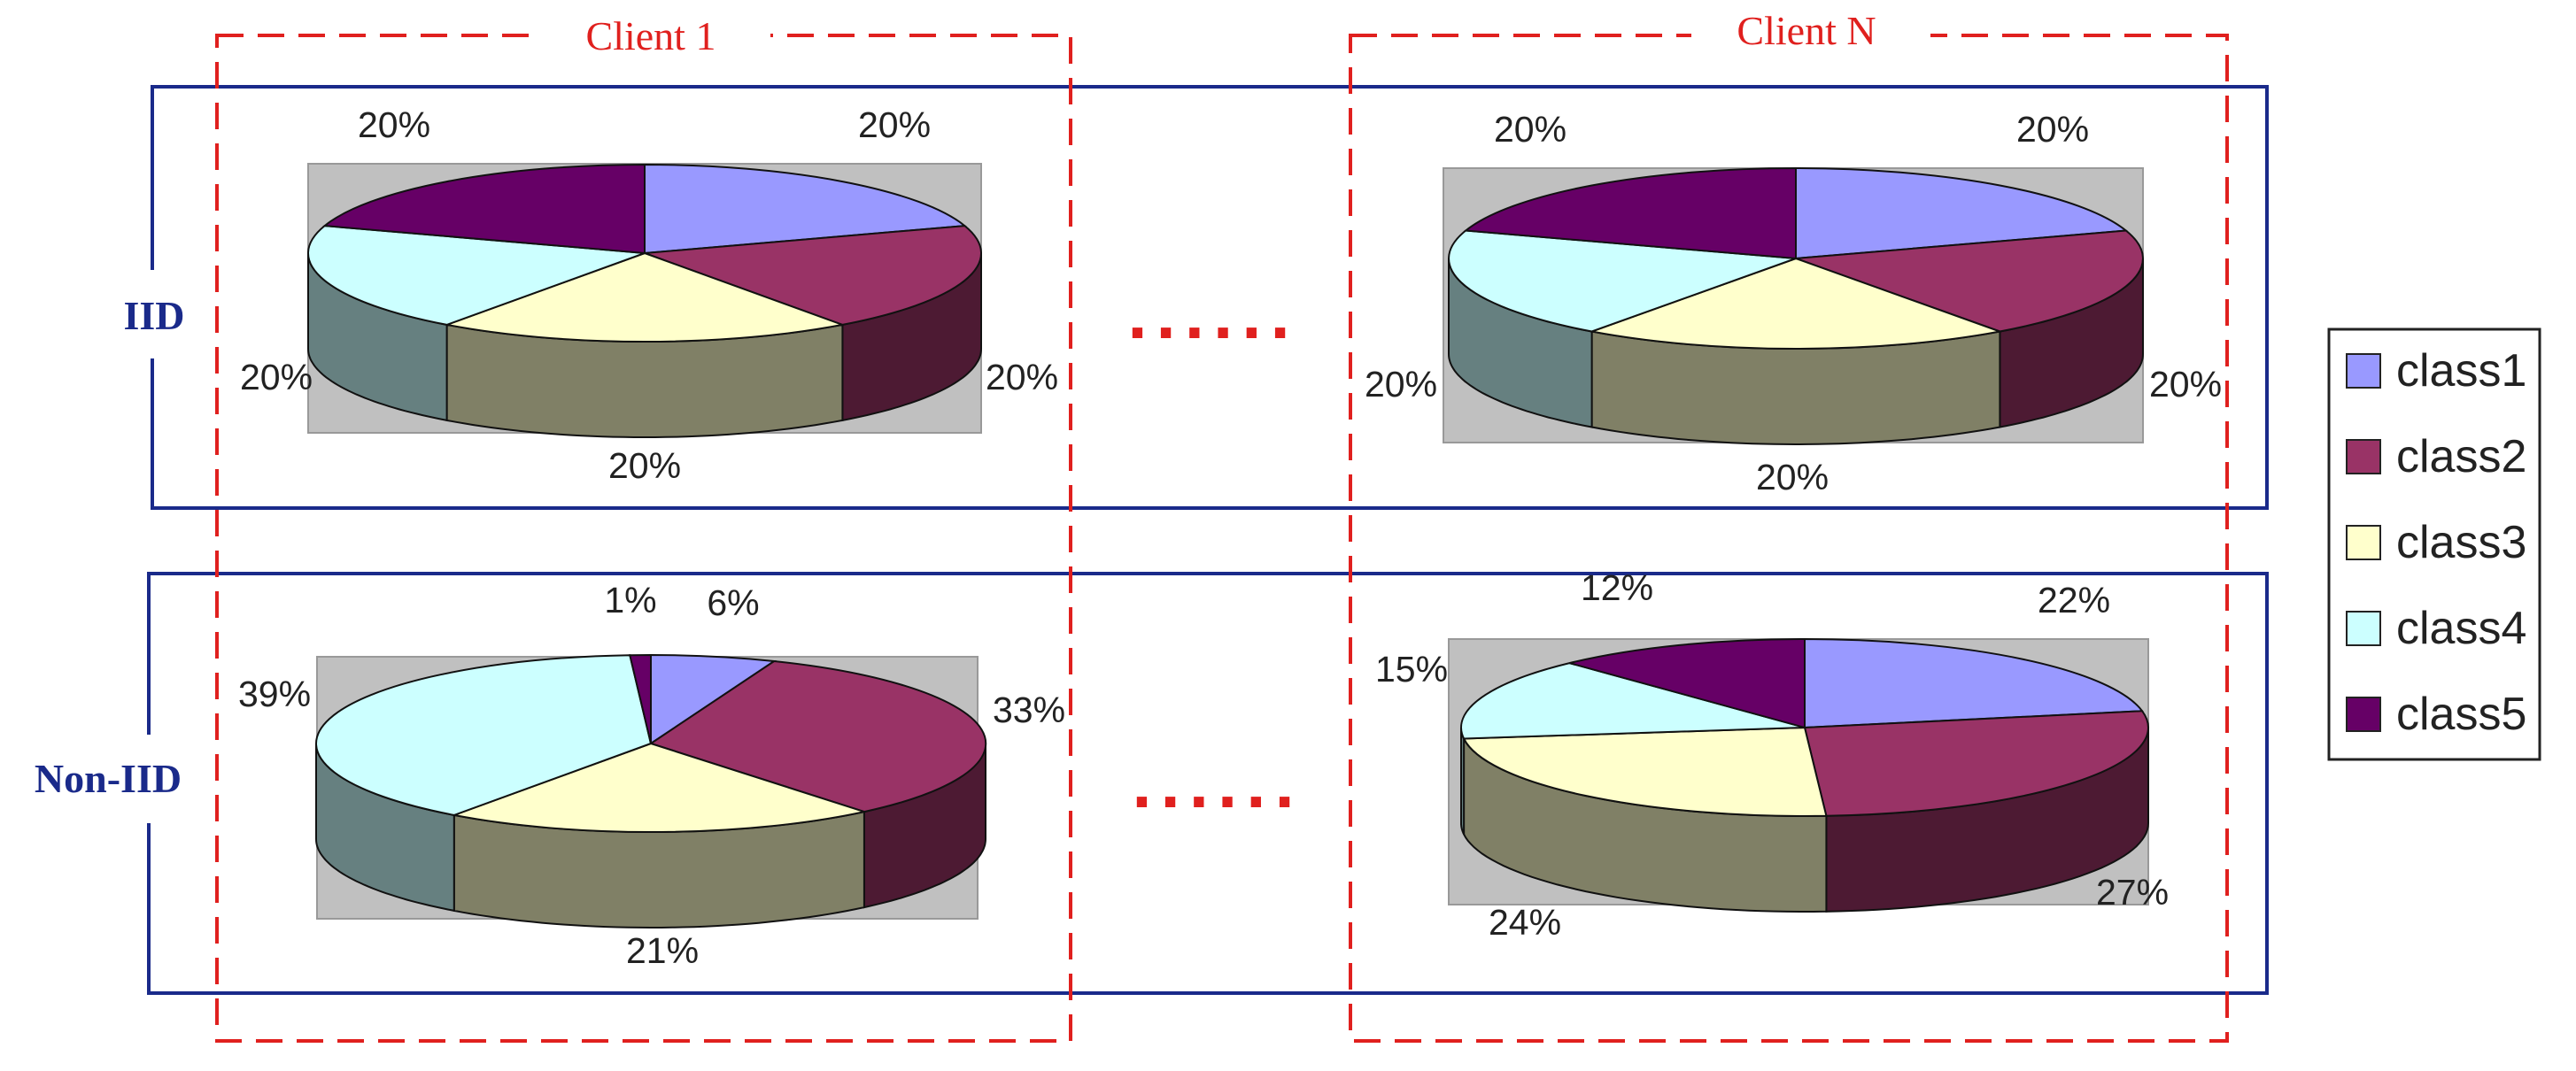  Describe the element at coordinates (1806, 31) in the screenshot. I see `client-n-label: Client N` at that location.